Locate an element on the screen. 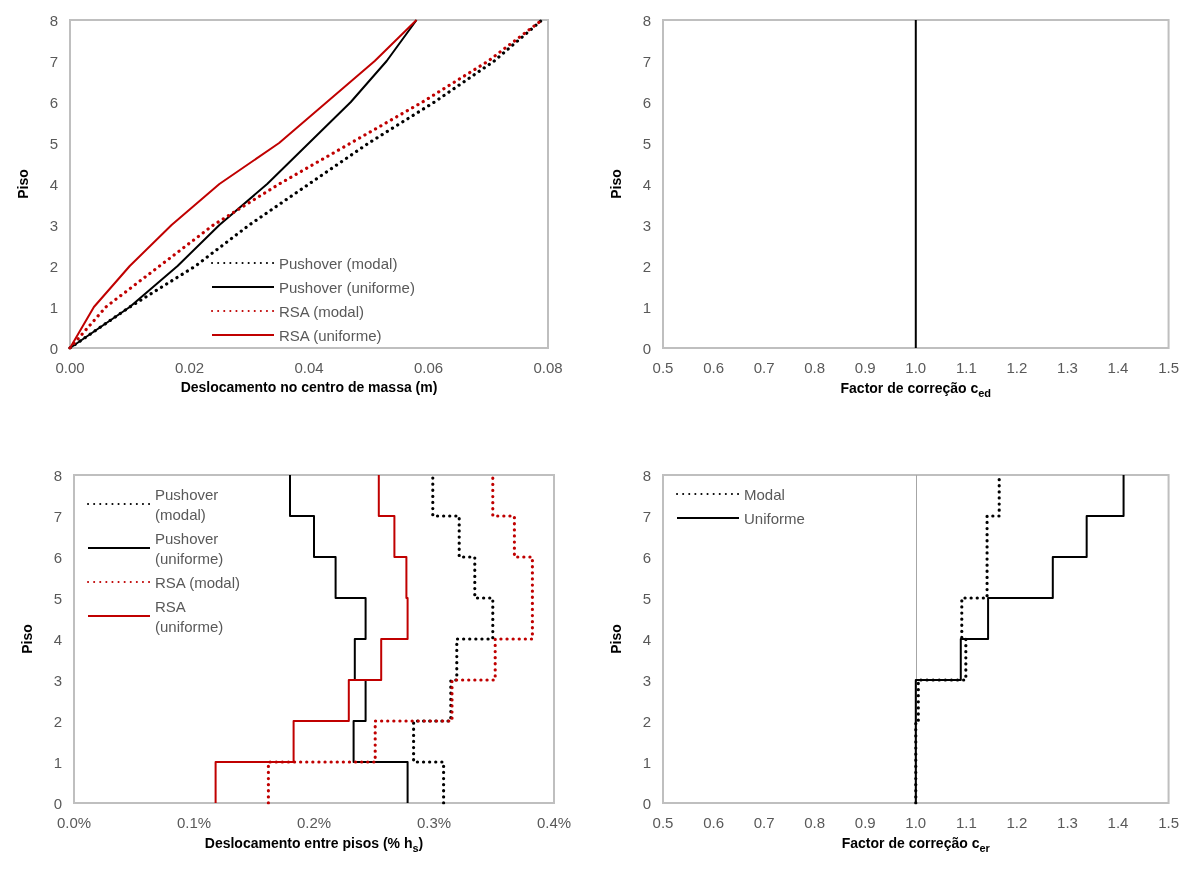  x-tick-label: 0.4% is located at coordinates (554, 822).